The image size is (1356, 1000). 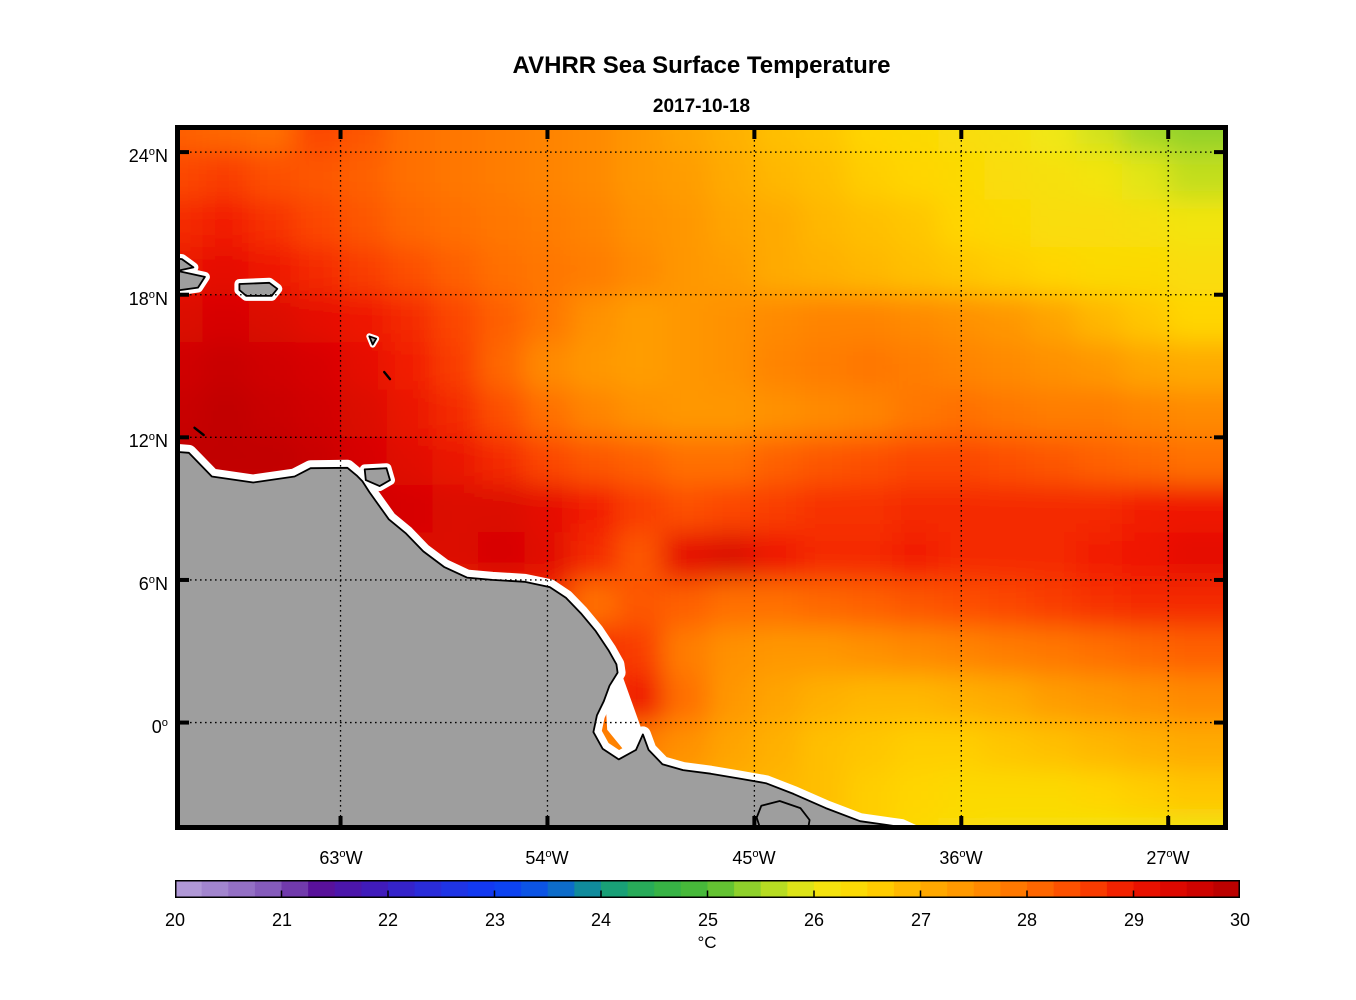 I want to click on colorbar, so click(x=707, y=889).